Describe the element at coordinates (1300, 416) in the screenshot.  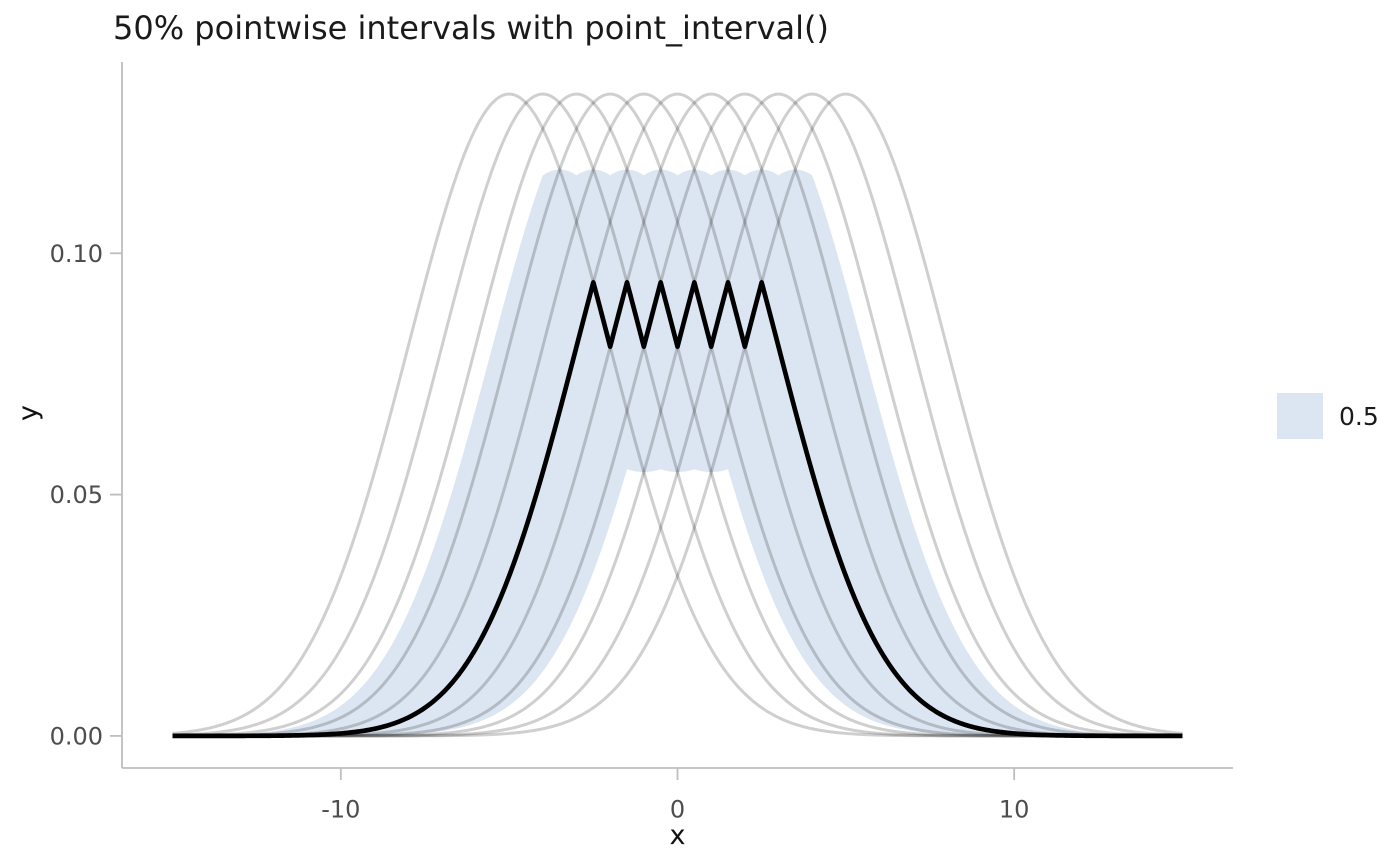
I see `legend-swatch` at that location.